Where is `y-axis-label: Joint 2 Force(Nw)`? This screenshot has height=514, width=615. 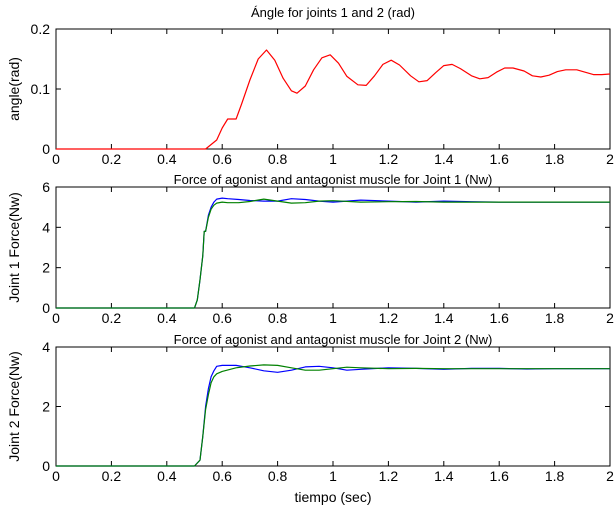 y-axis-label: Joint 2 Force(Nw) is located at coordinates (14, 406).